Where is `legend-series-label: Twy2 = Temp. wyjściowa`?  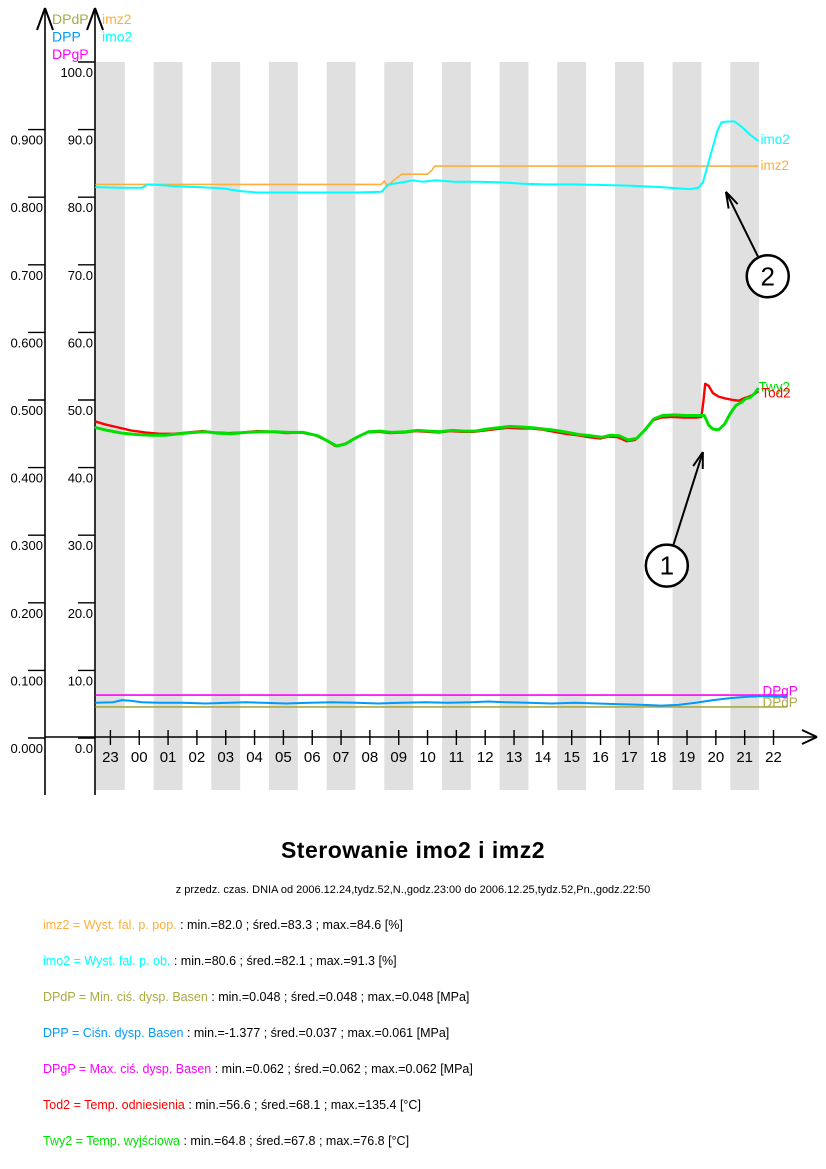
legend-series-label: Twy2 = Temp. wyjściowa is located at coordinates (111, 1141).